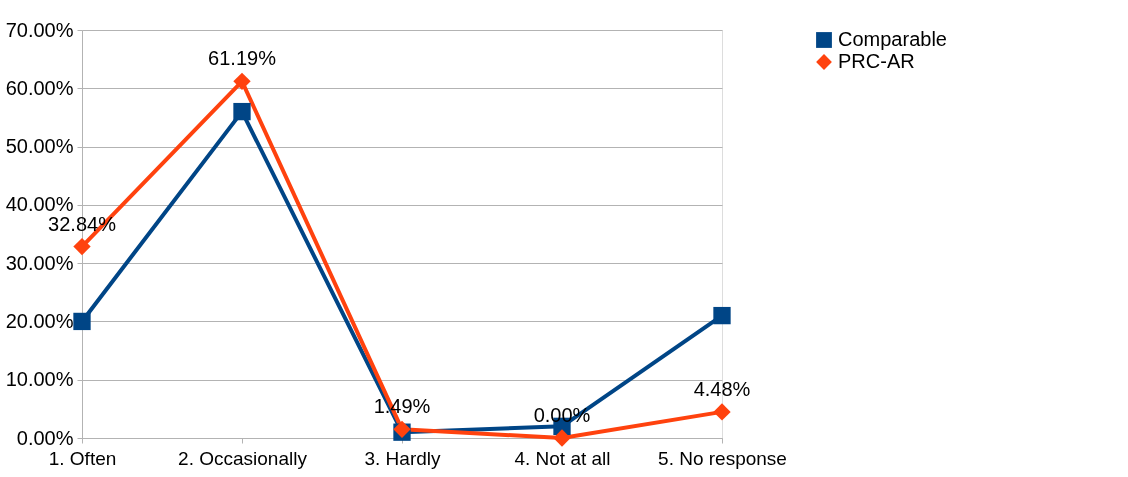 The width and height of the screenshot is (1128, 477). Describe the element at coordinates (39, 146) in the screenshot. I see `y-tick-label: 50.00%` at that location.